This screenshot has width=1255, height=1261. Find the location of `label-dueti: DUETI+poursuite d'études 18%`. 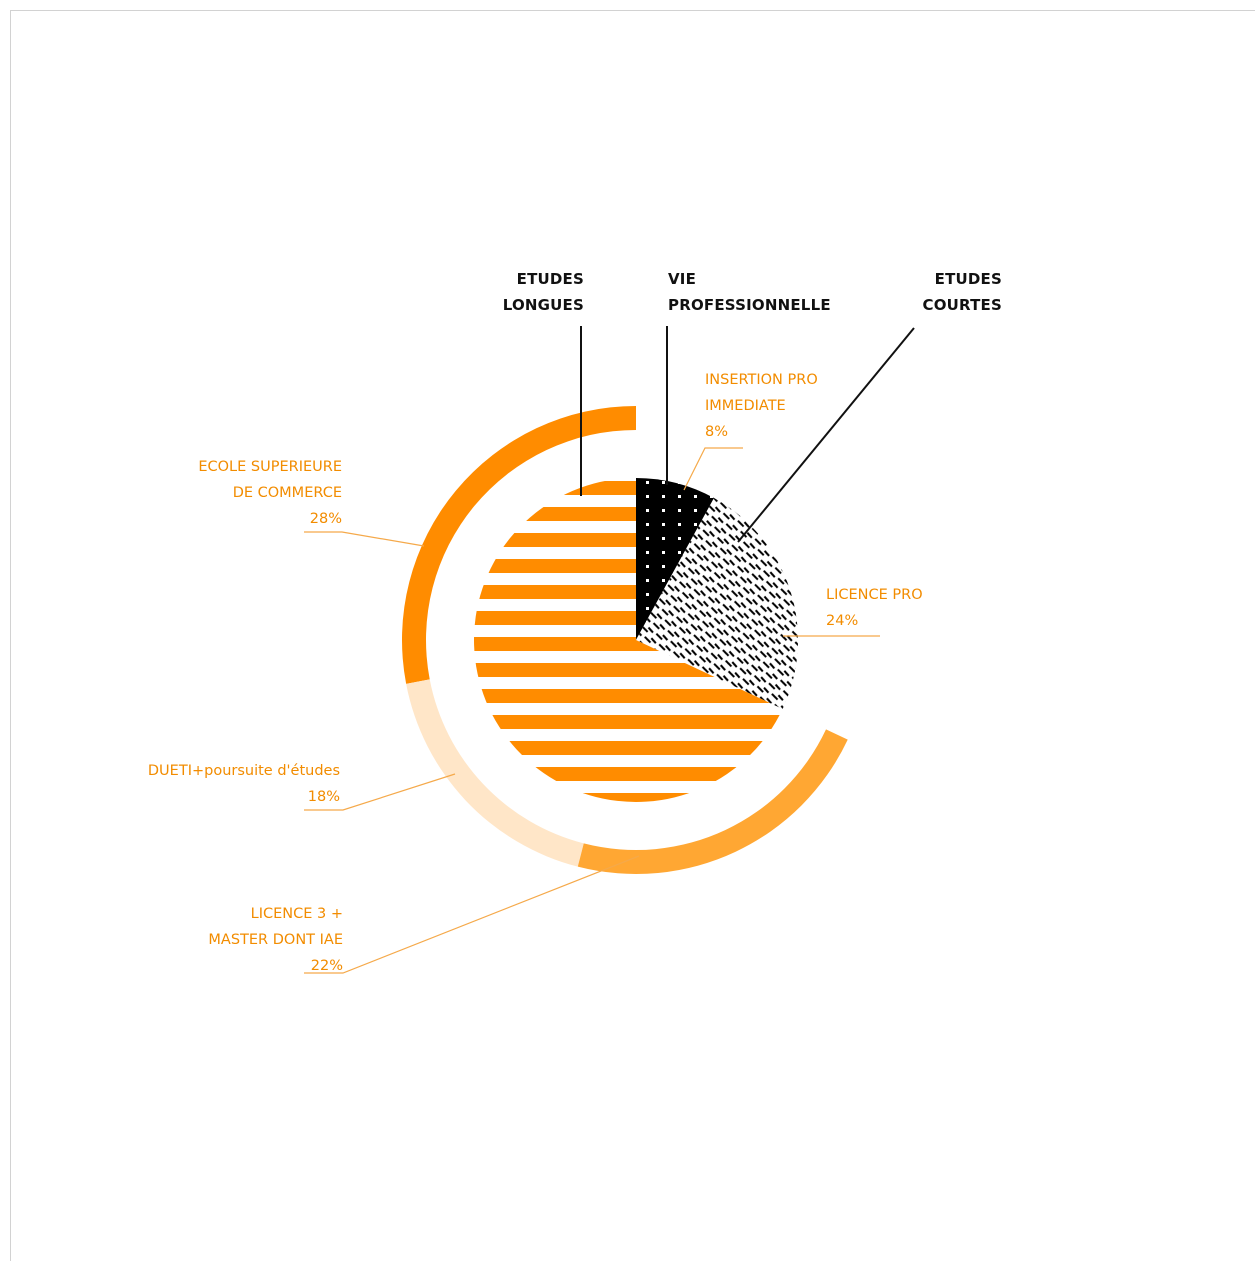

label-dueti: DUETI+poursuite d'études 18% is located at coordinates (244, 784).